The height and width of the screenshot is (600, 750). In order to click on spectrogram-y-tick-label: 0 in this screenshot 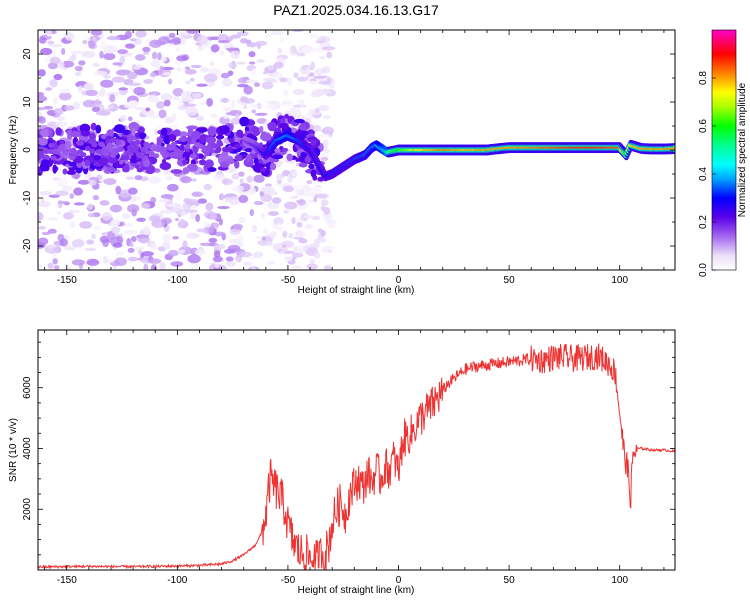, I will do `click(27, 150)`.